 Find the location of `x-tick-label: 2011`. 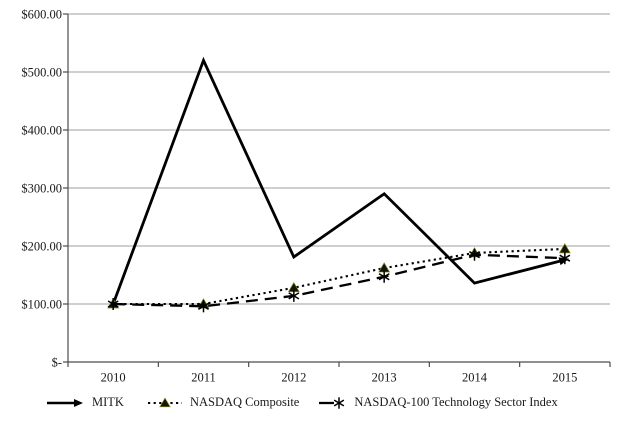

x-tick-label: 2011 is located at coordinates (203, 378).